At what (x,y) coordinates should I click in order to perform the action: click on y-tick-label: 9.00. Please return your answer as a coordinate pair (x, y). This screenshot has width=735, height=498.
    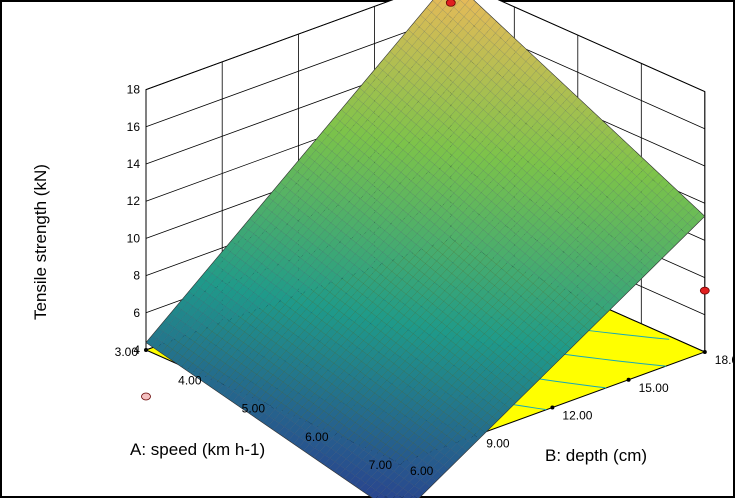
    Looking at the image, I should click on (498, 443).